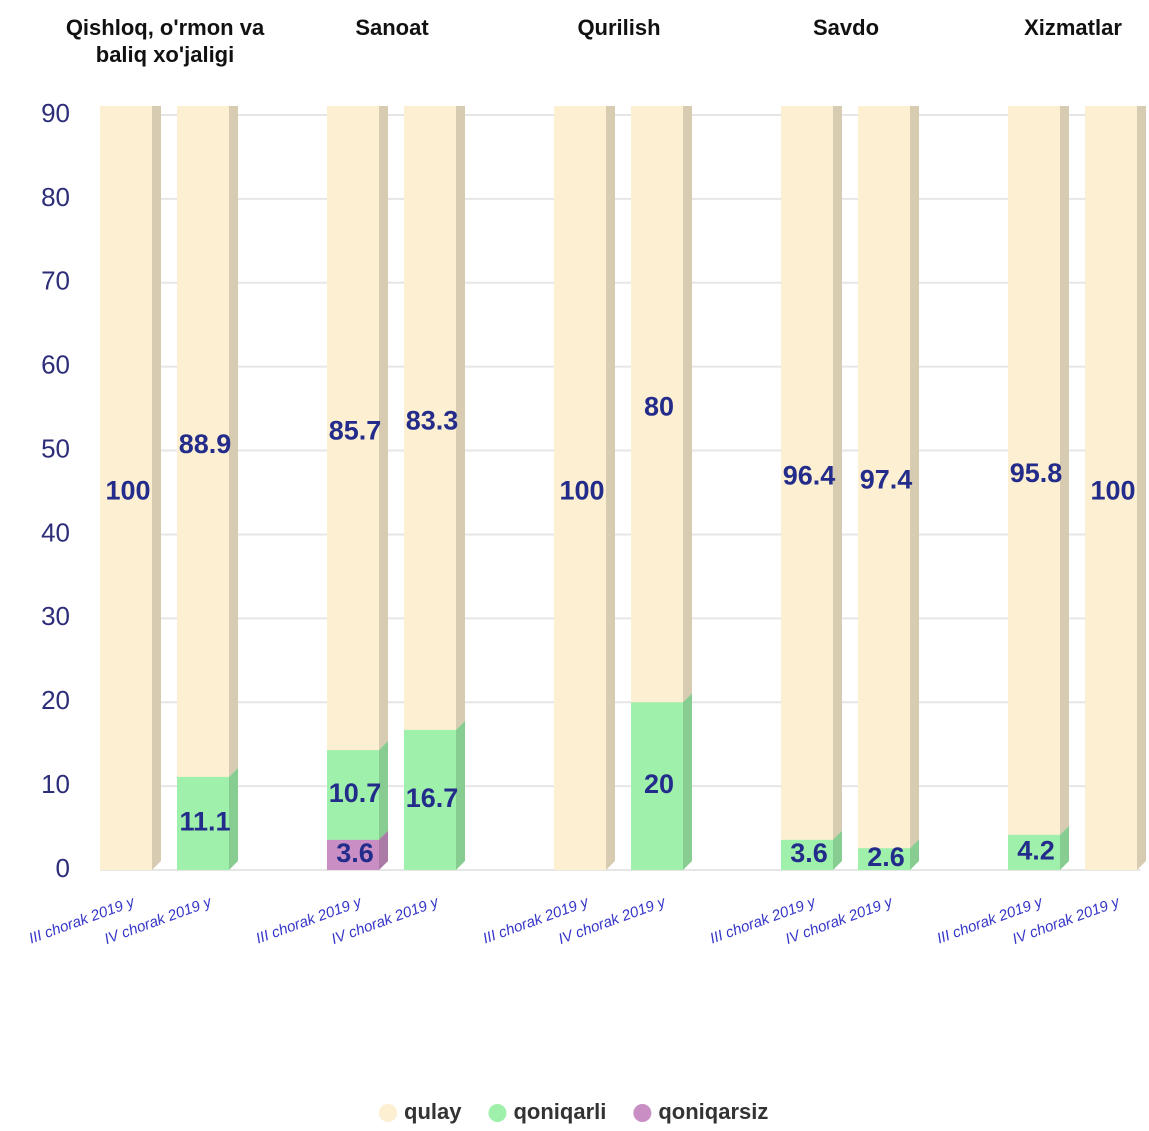 The height and width of the screenshot is (1131, 1149). Describe the element at coordinates (619, 27) in the screenshot. I see `group-title: Qurilish` at that location.